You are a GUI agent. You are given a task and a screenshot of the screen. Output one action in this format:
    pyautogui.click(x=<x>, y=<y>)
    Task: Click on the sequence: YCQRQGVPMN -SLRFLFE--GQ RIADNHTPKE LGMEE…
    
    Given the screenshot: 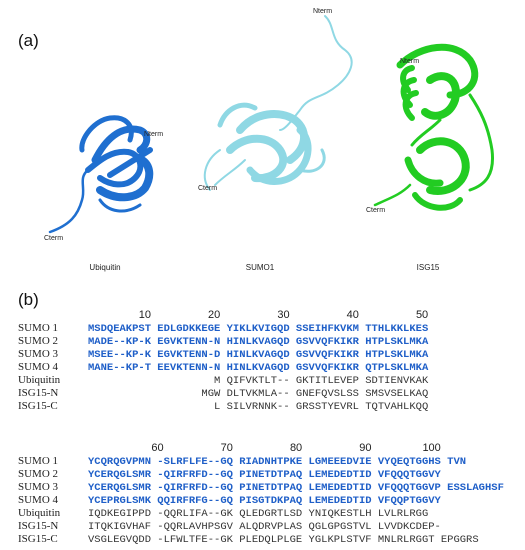 What is the action you would take?
    pyautogui.click(x=277, y=462)
    